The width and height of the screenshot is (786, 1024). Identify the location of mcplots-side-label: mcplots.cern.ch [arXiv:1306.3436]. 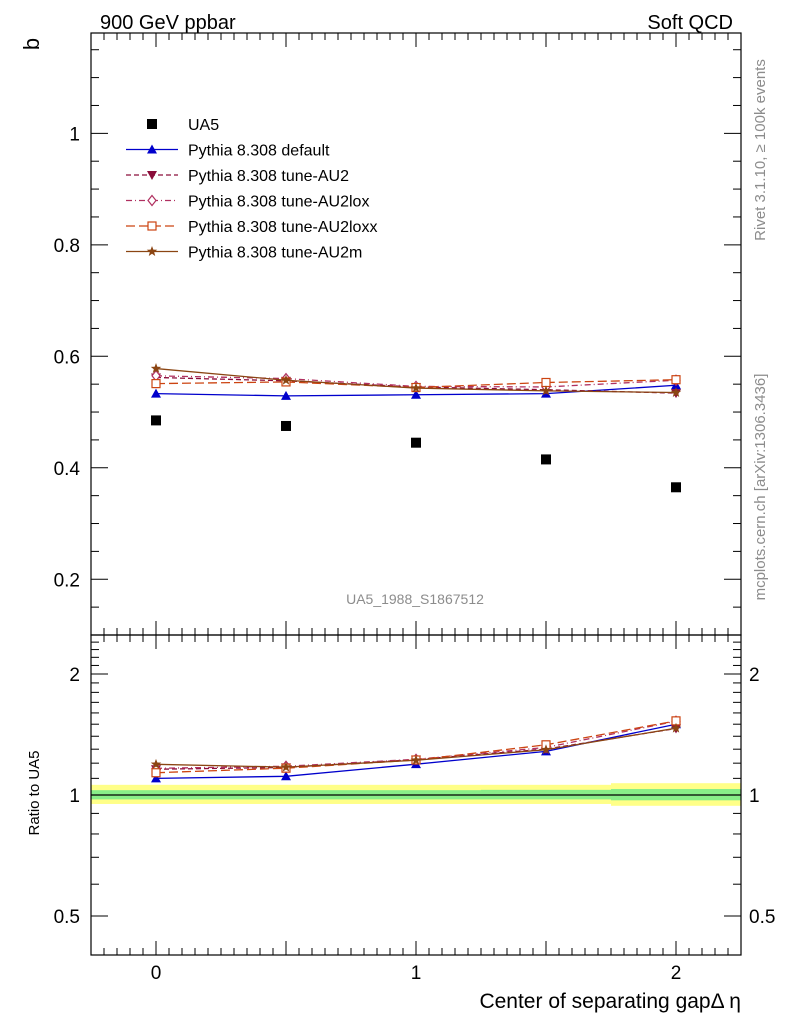
(760, 487).